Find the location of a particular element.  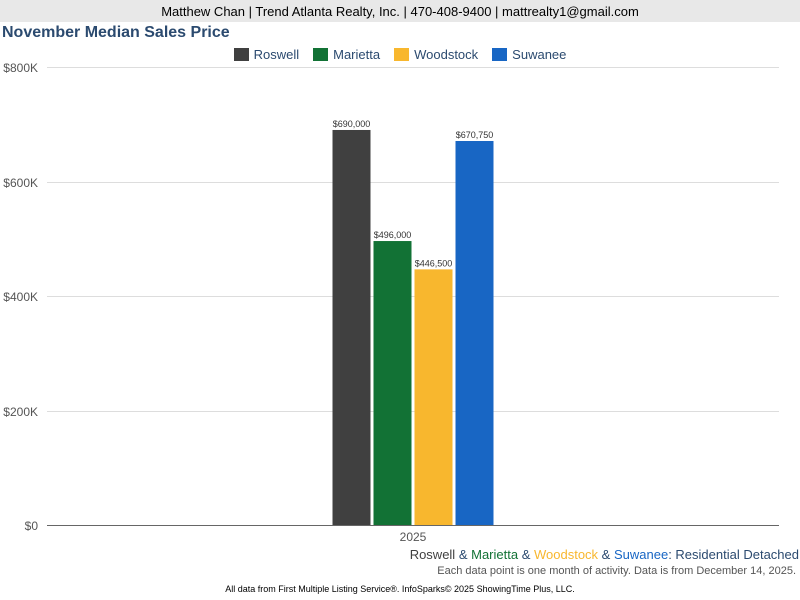

y-tick-label-600k: $600K is located at coordinates (20, 183).